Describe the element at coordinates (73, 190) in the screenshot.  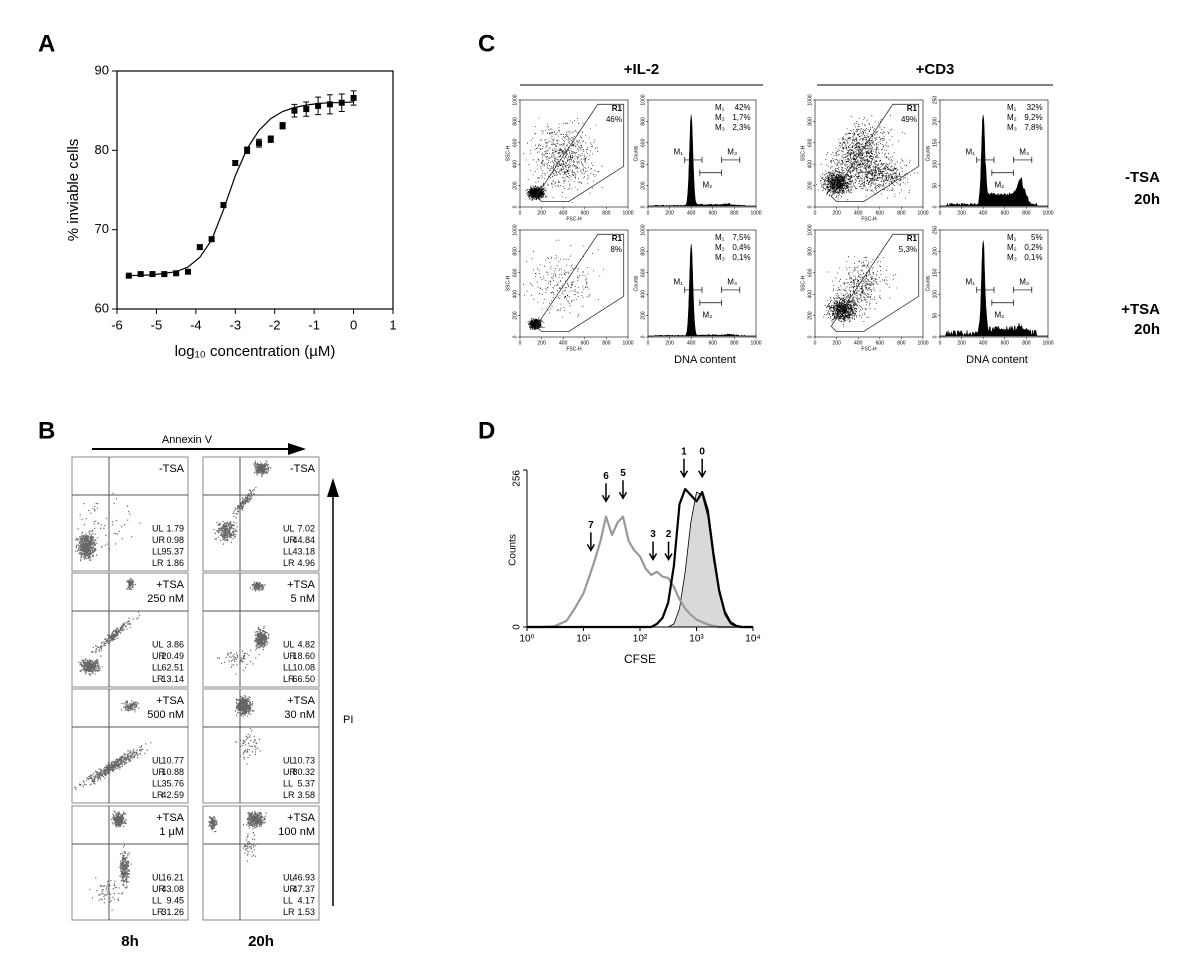
I see `y-axis-label: % inviable cells` at that location.